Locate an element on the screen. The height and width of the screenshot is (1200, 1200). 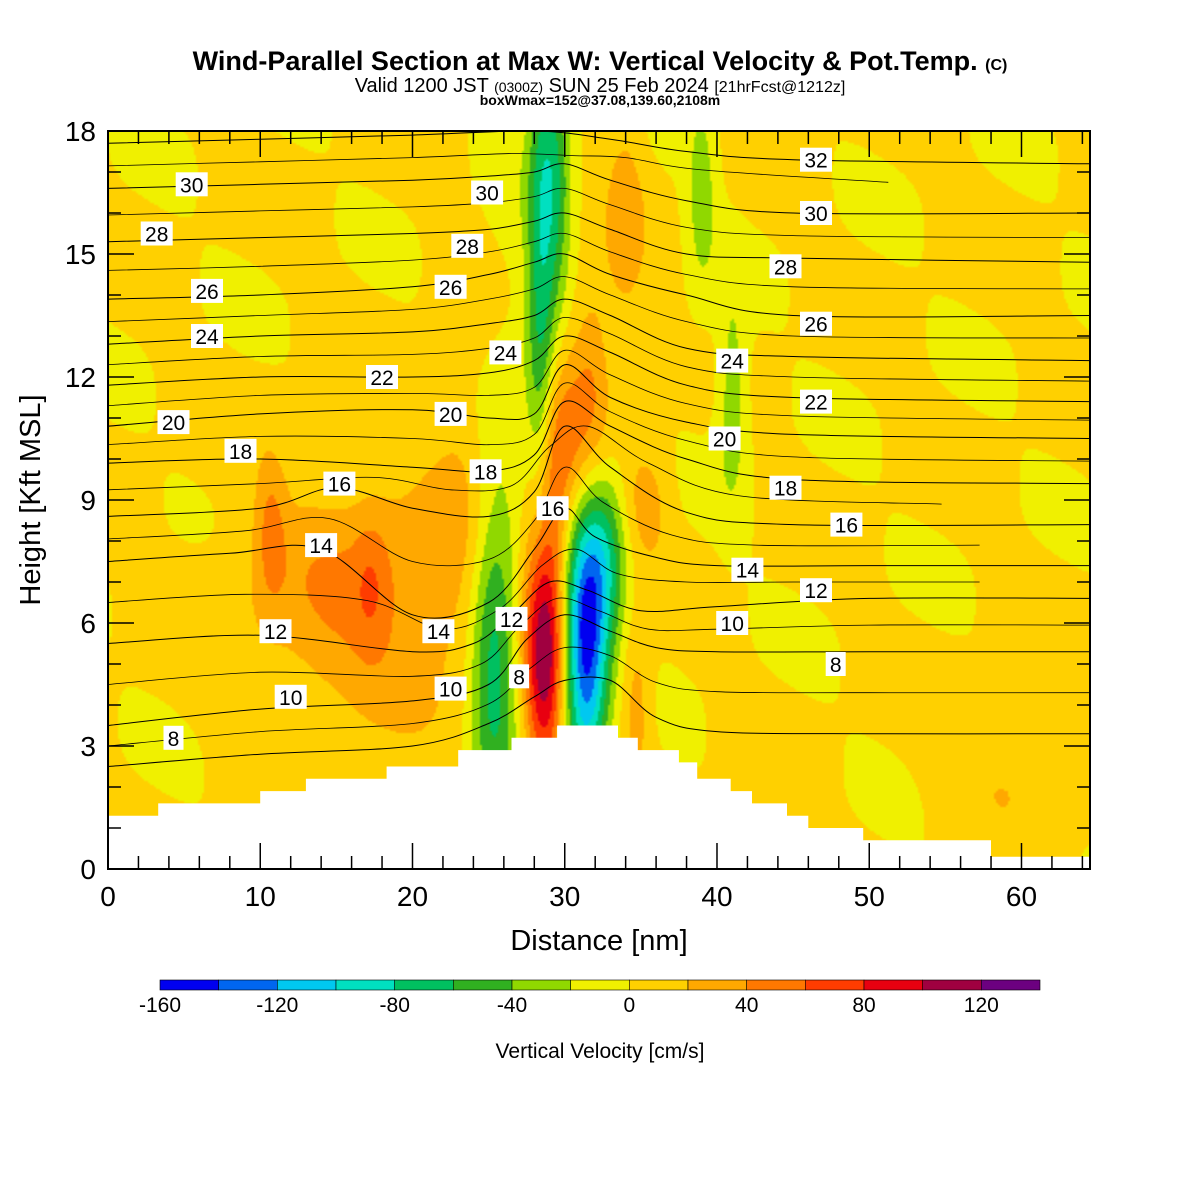
x-tick-label: 50 is located at coordinates (869, 896).